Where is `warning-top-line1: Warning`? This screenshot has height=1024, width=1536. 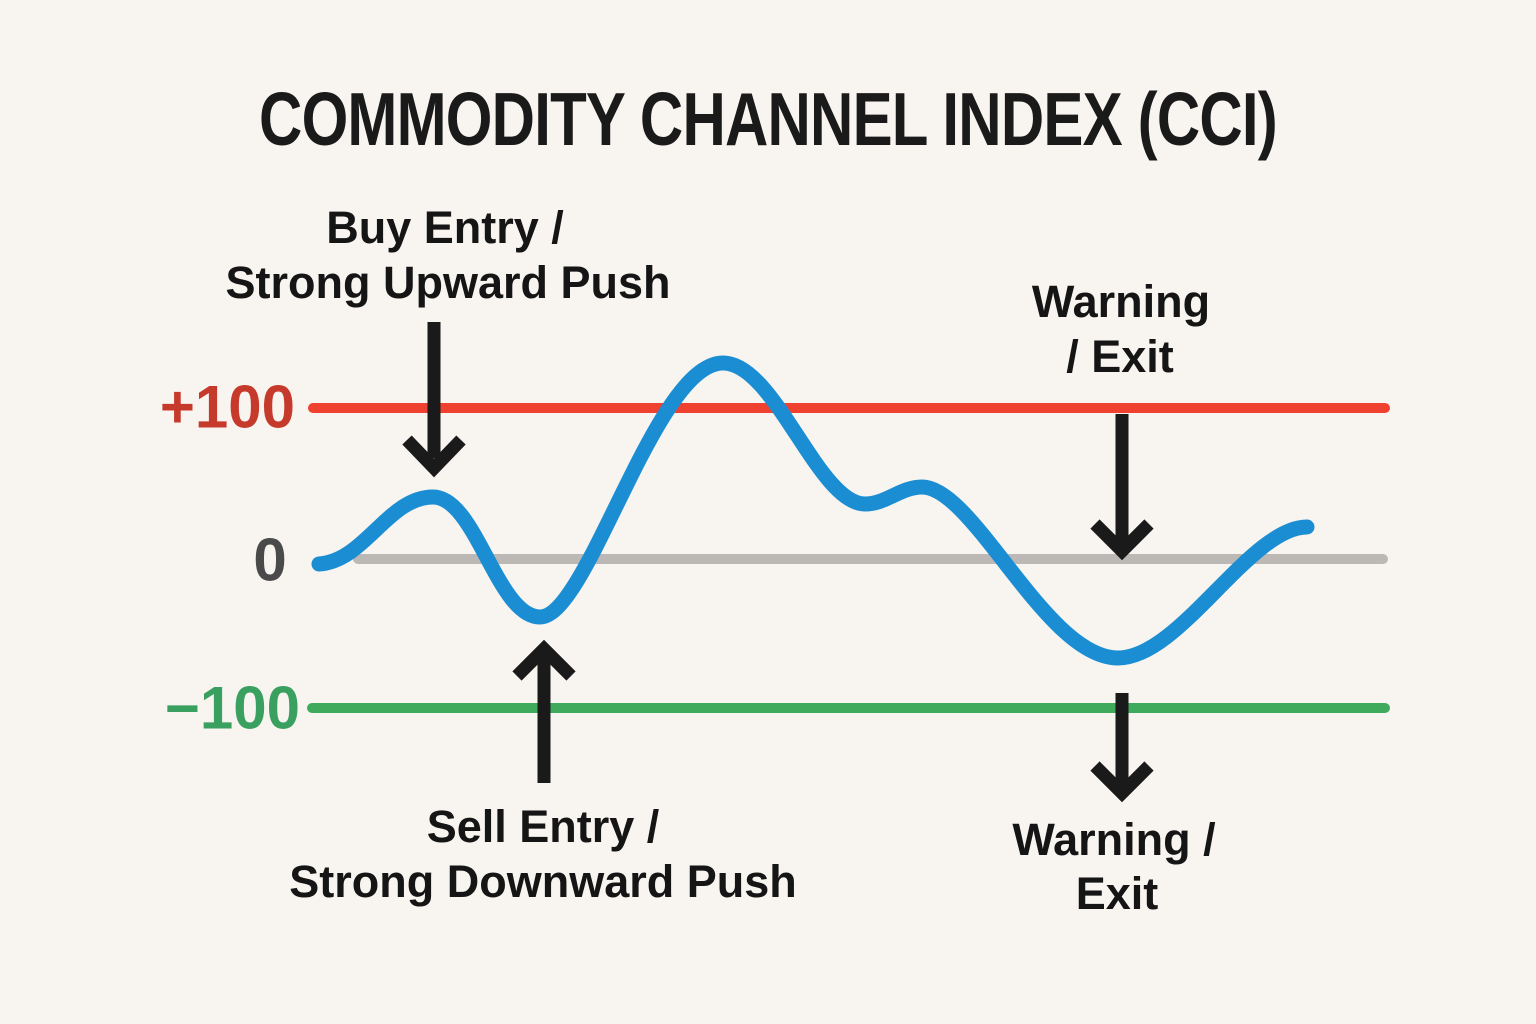
warning-top-line1: Warning is located at coordinates (1121, 301).